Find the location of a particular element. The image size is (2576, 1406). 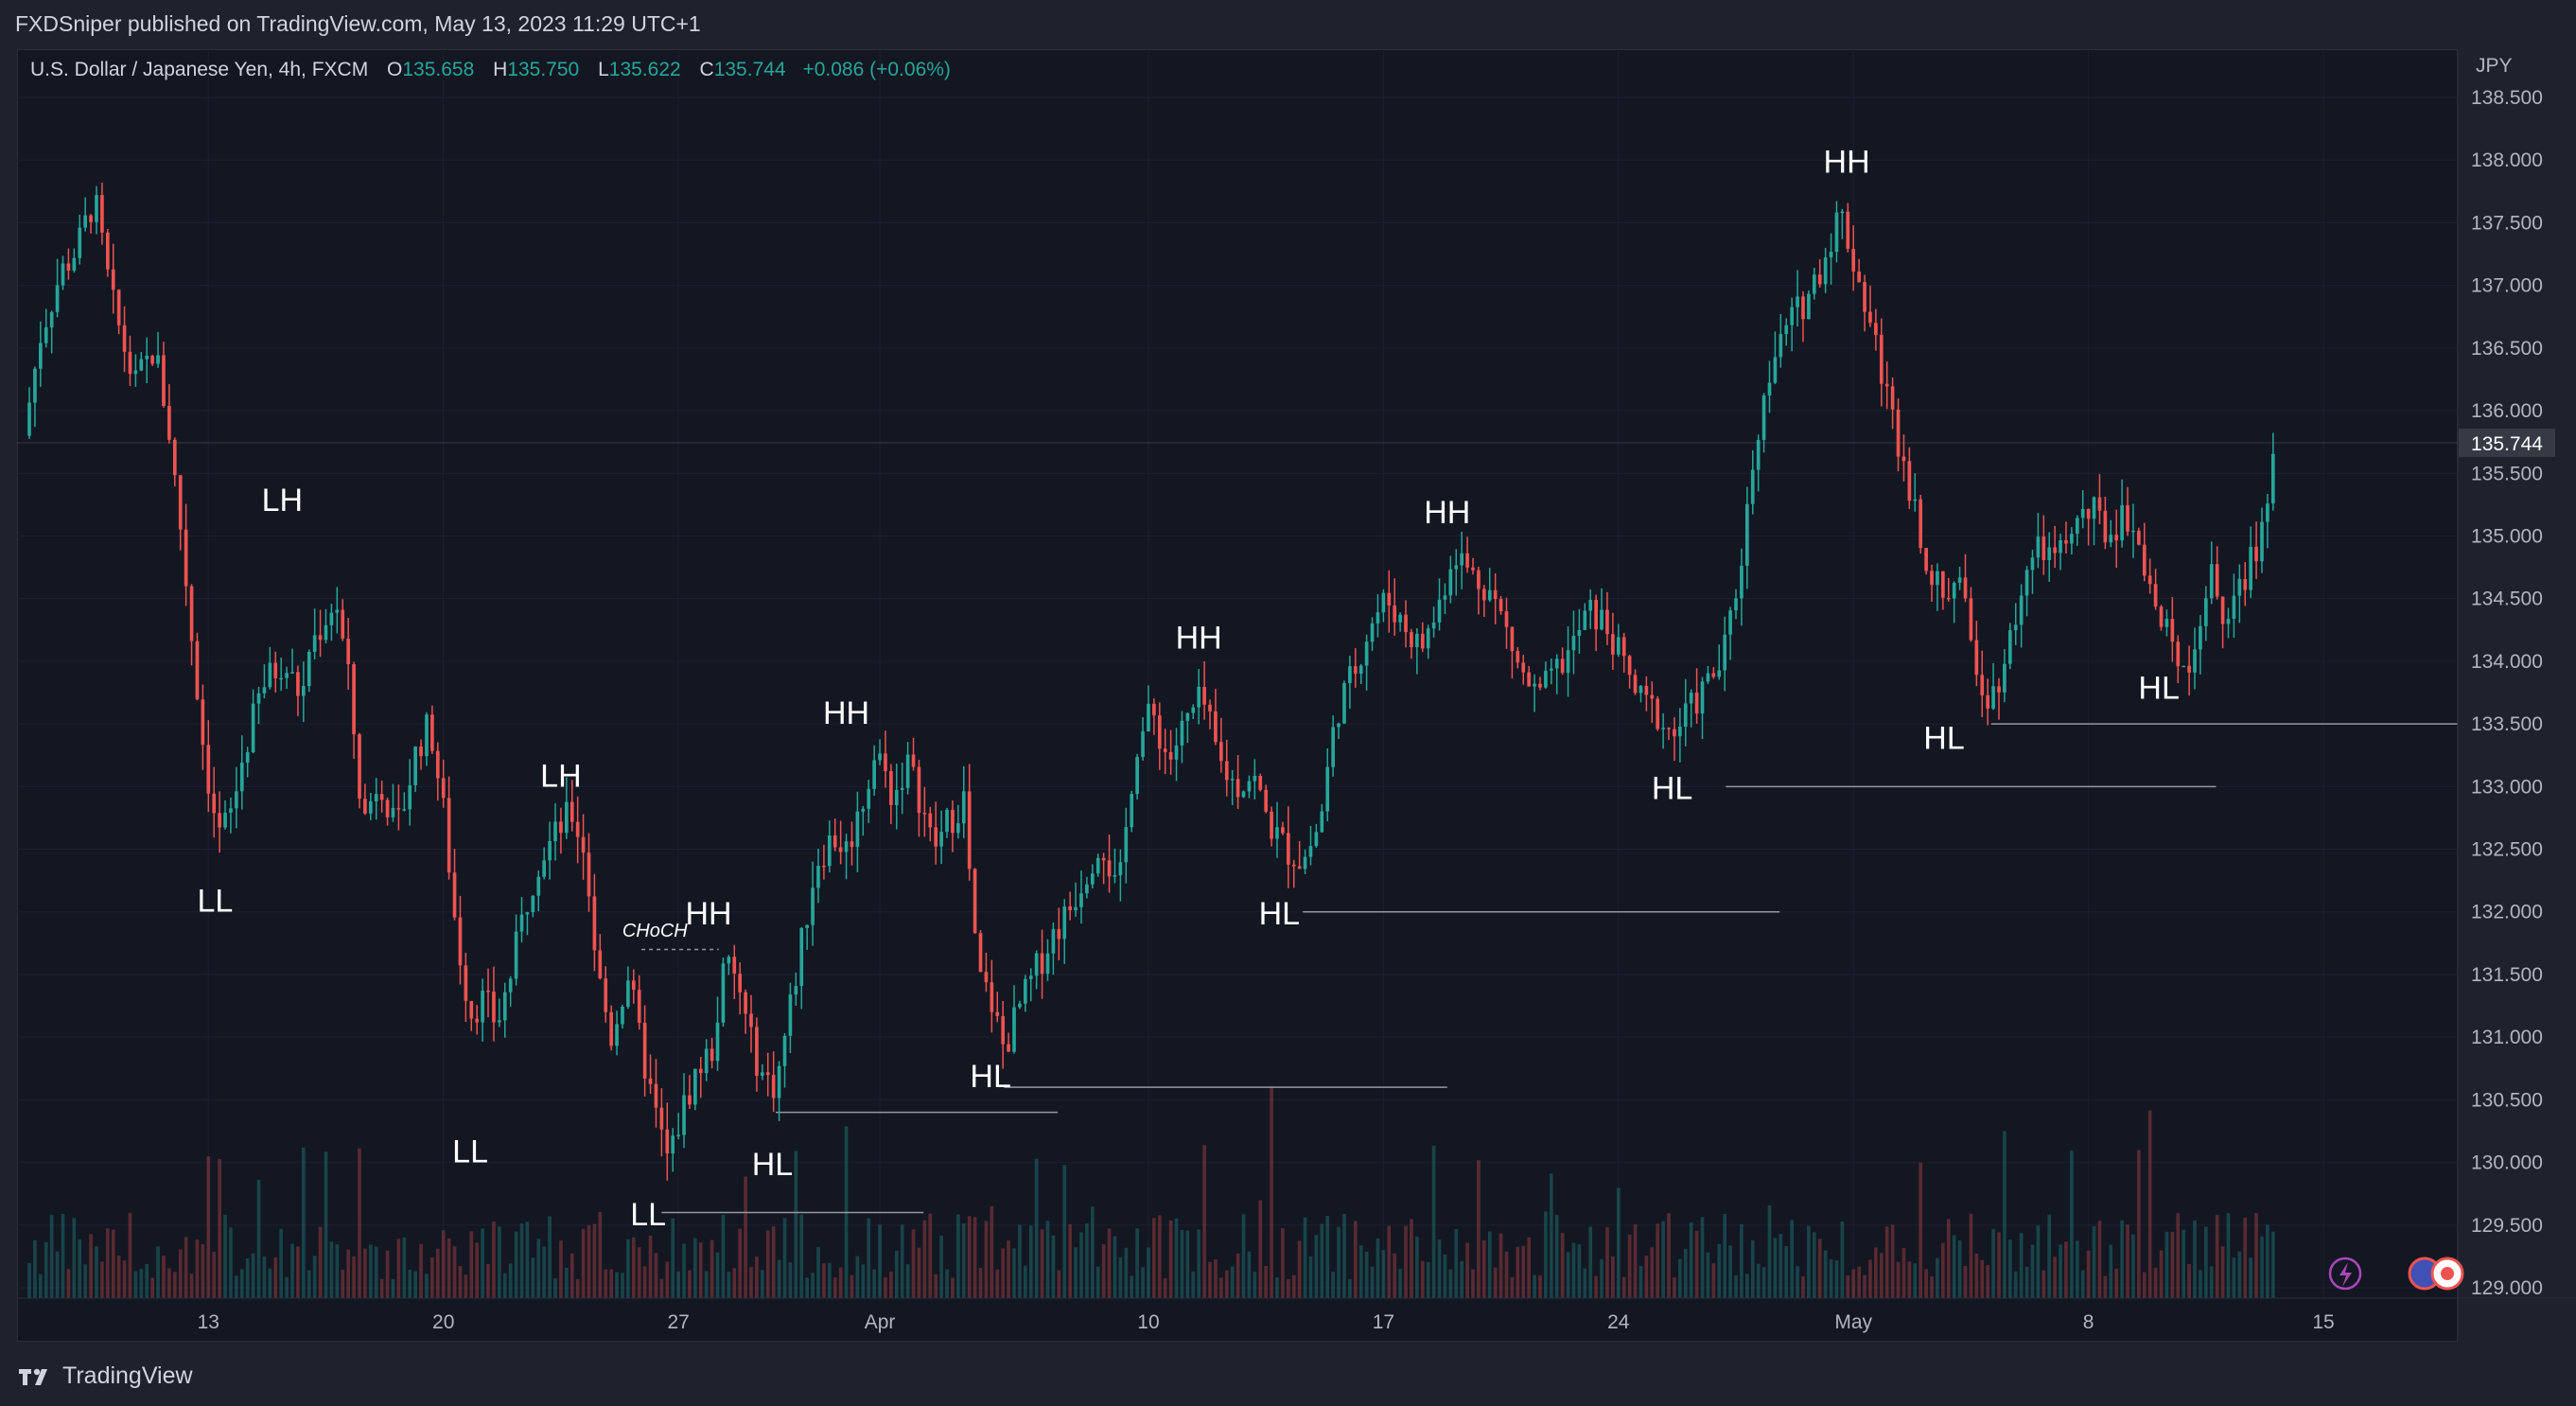

price-tick-label: 129.500 is located at coordinates (2507, 1226).